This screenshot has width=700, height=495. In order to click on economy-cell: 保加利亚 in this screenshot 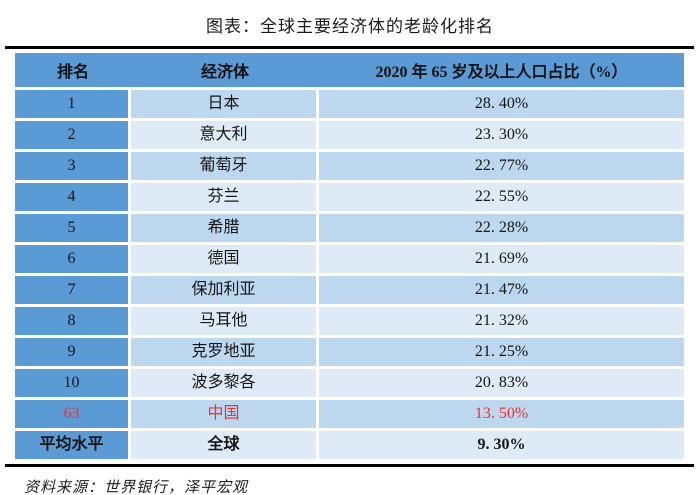, I will do `click(223, 290)`.